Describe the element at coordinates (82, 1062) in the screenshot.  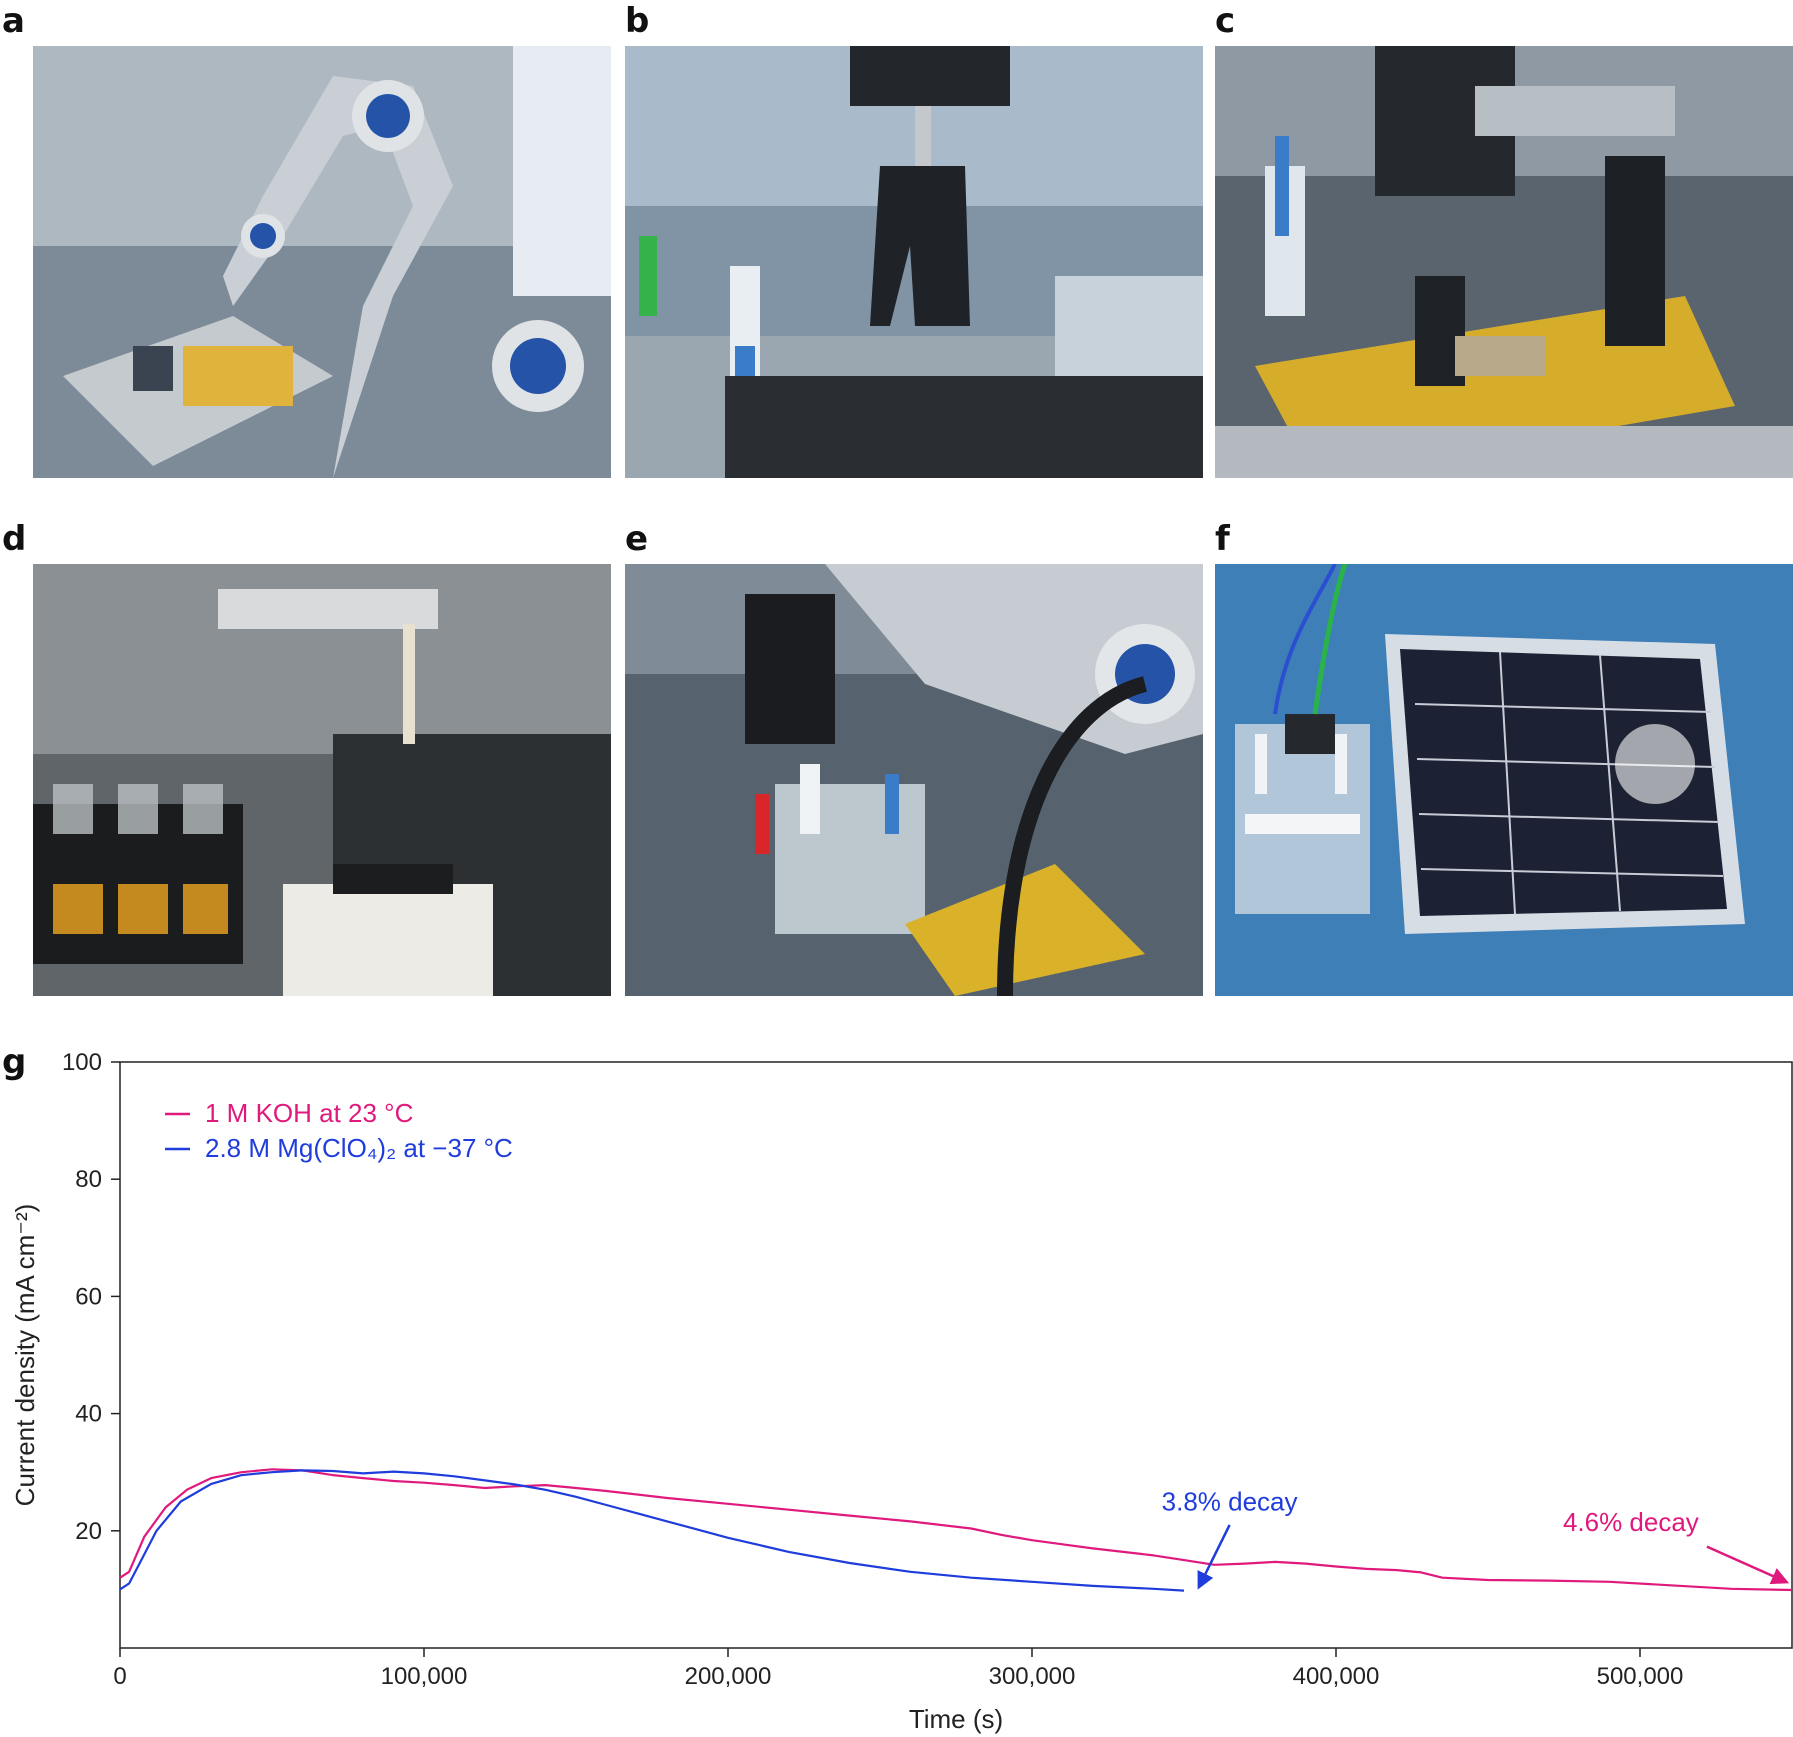
I see `y-tick-label: 100` at that location.